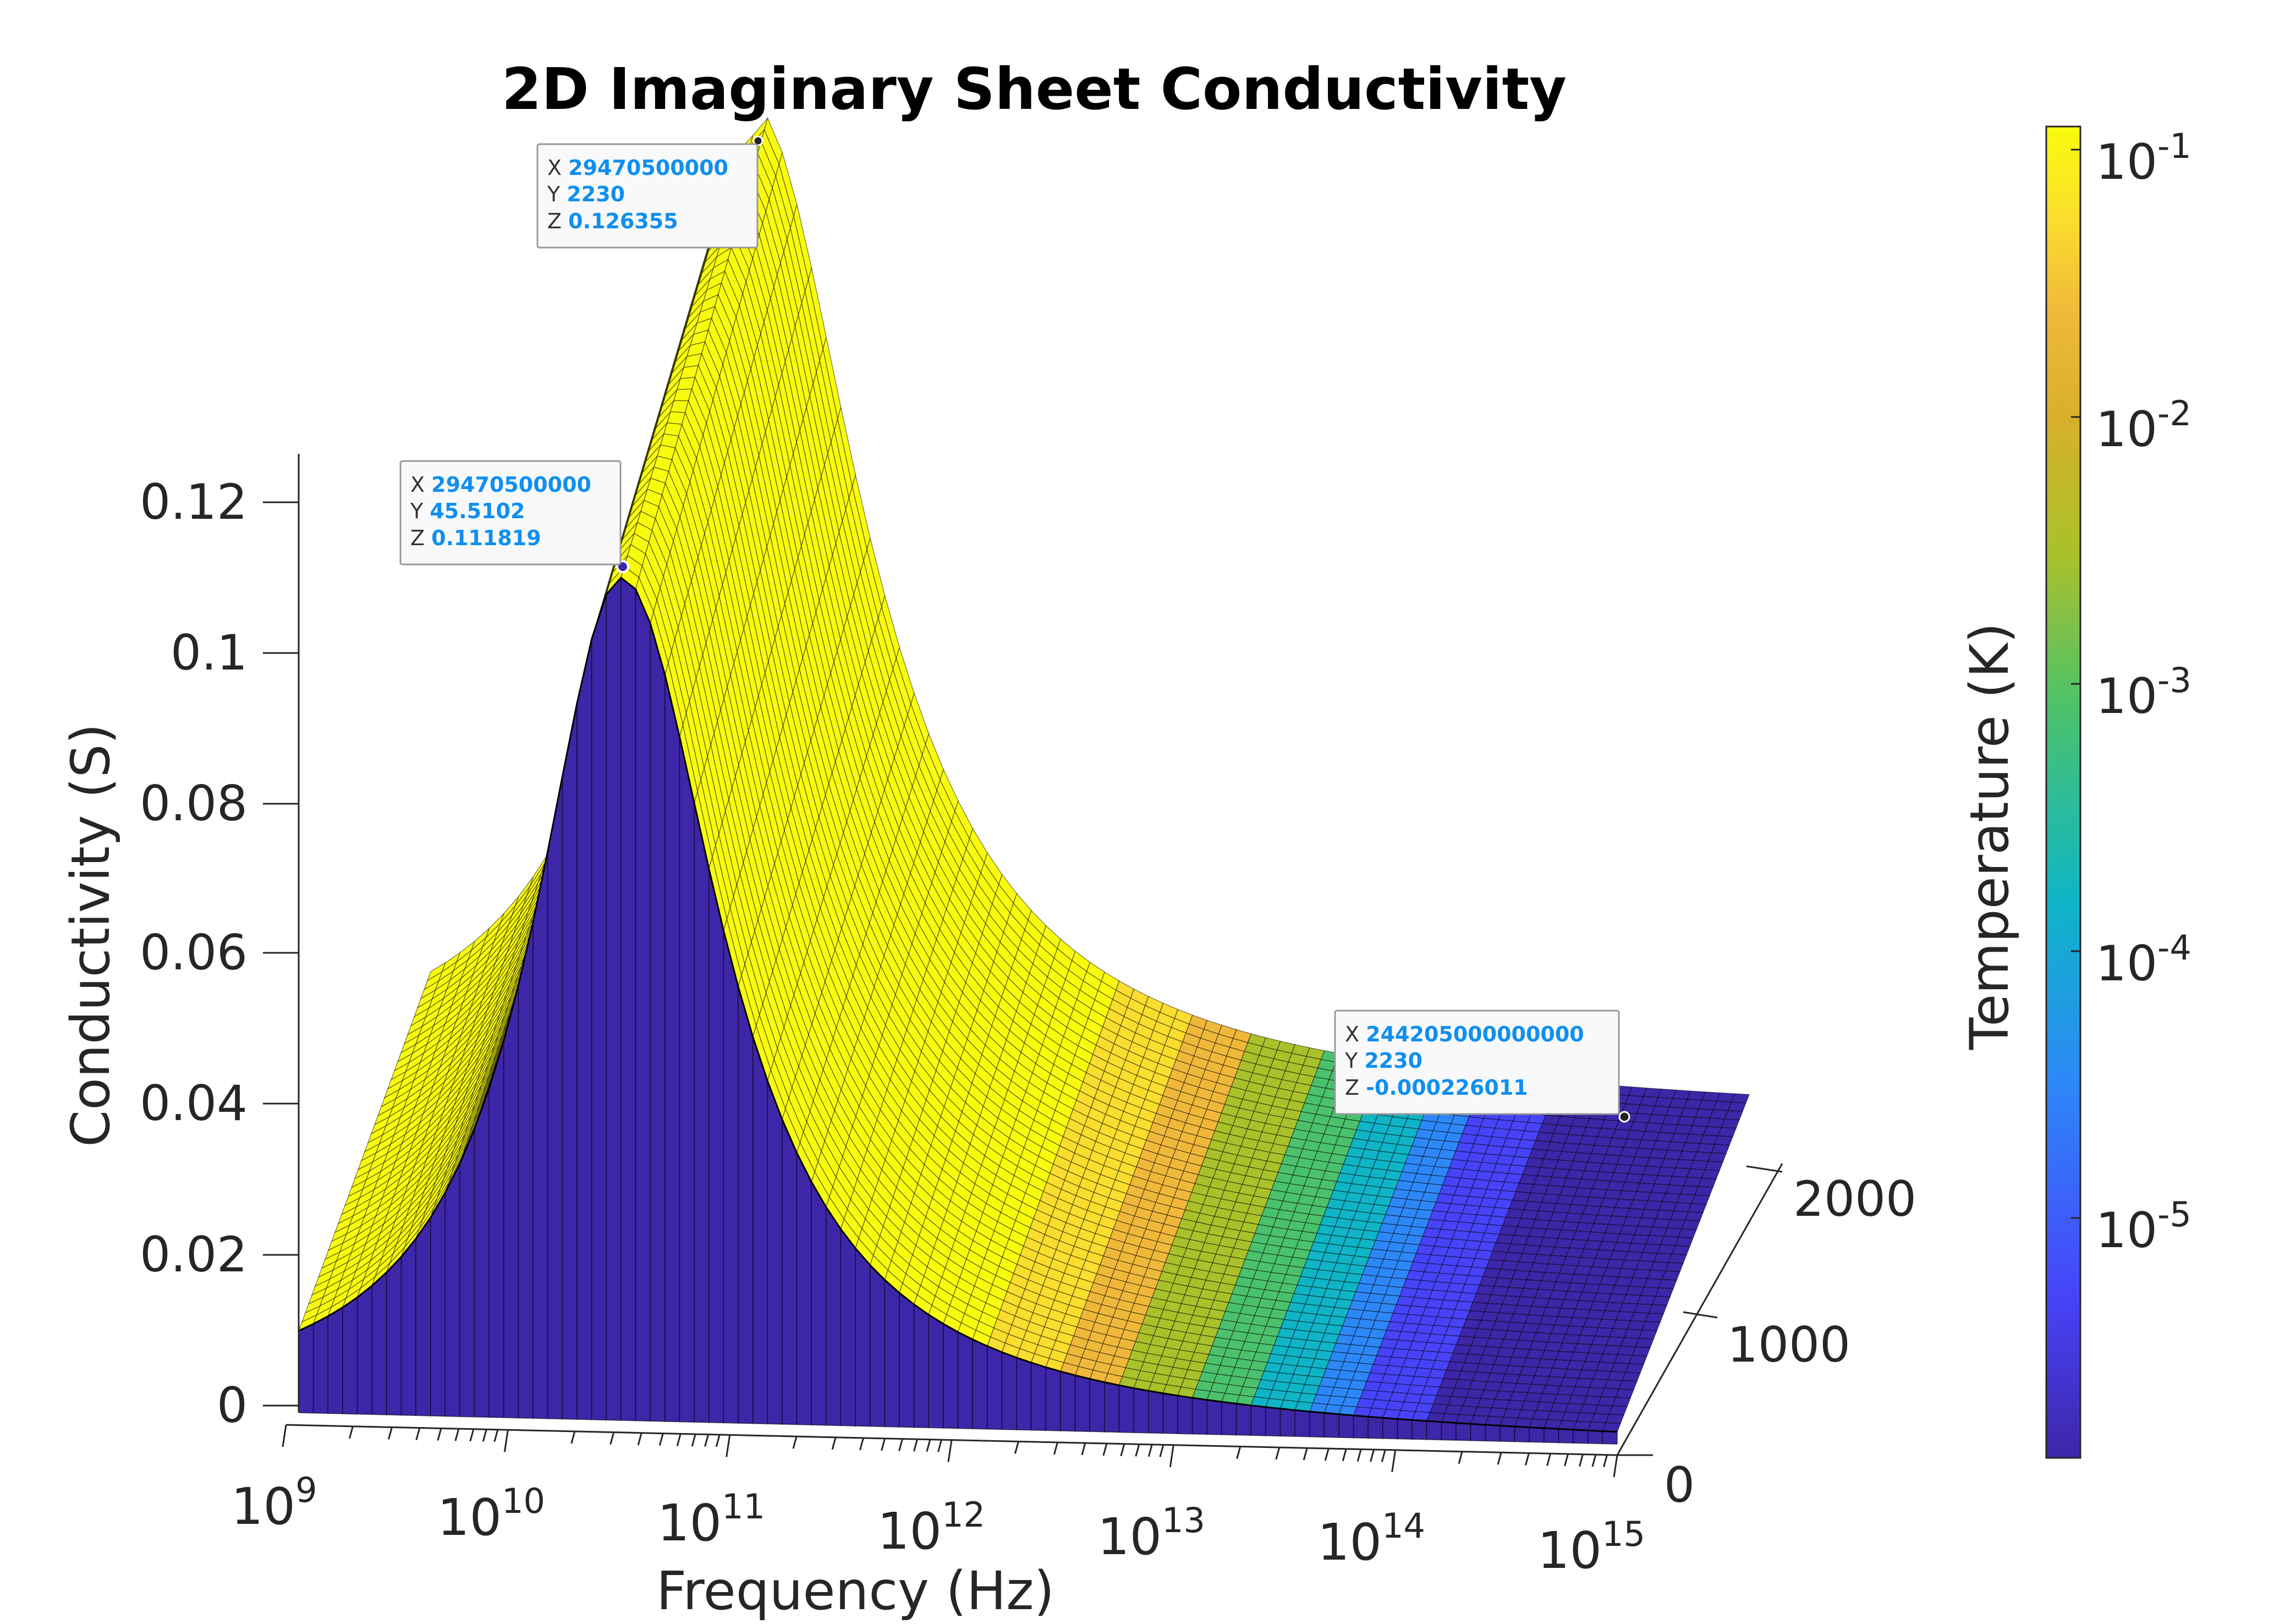  I want to click on x-axis-label: Frequency (Hz), so click(855, 1591).